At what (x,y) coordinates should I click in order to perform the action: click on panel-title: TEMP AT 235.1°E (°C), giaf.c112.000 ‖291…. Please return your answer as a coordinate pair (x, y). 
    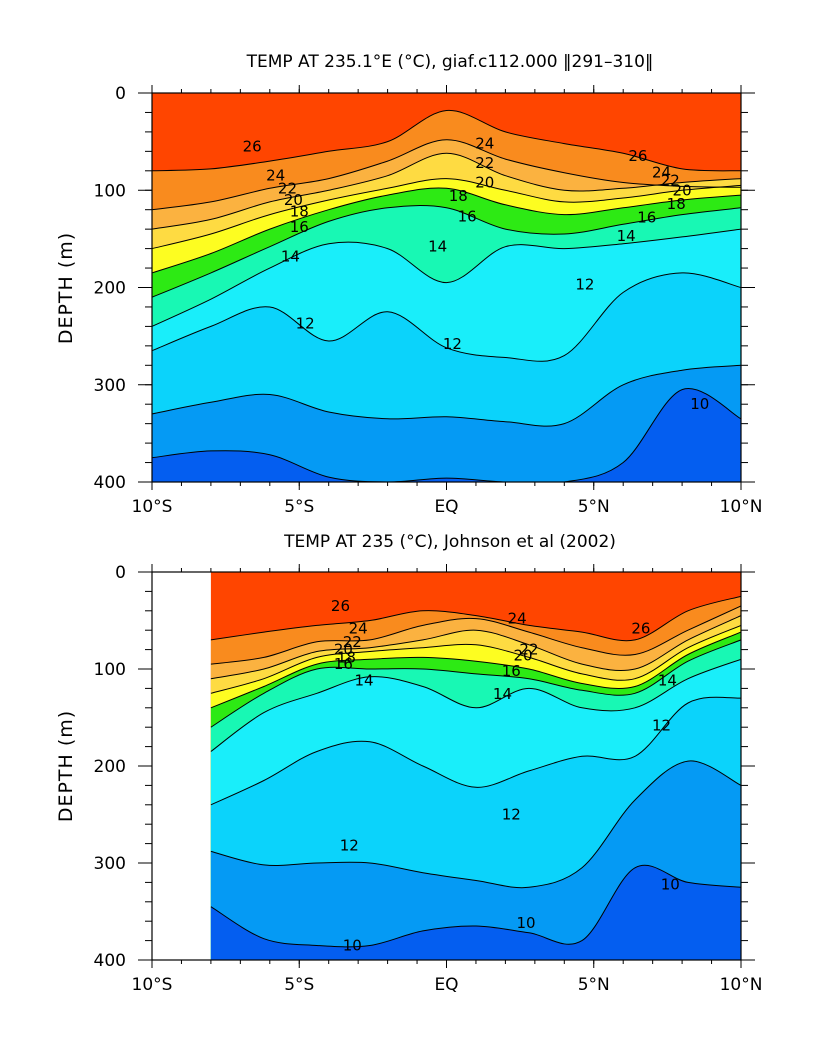
    Looking at the image, I should click on (450, 62).